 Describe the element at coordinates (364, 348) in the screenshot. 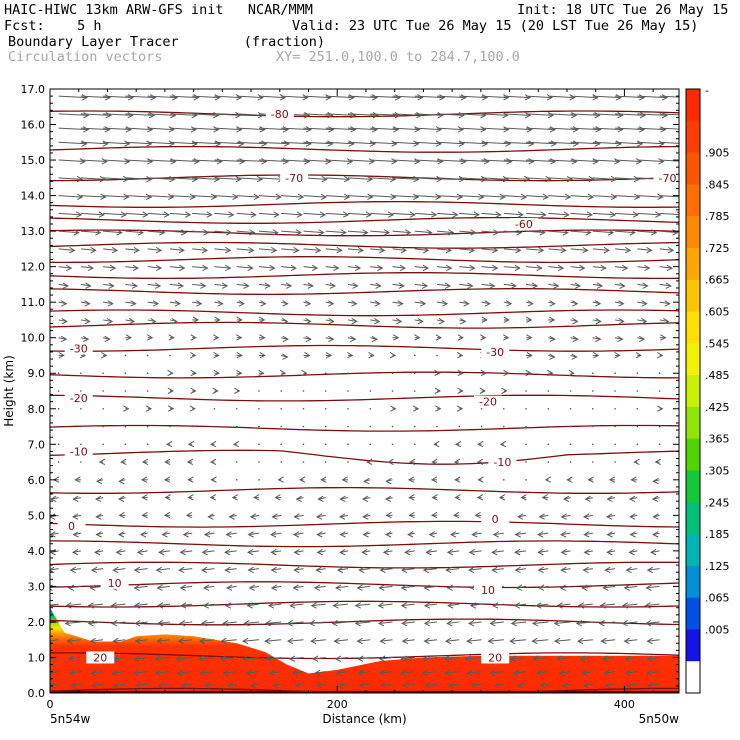

I see `temperature-contour` at that location.